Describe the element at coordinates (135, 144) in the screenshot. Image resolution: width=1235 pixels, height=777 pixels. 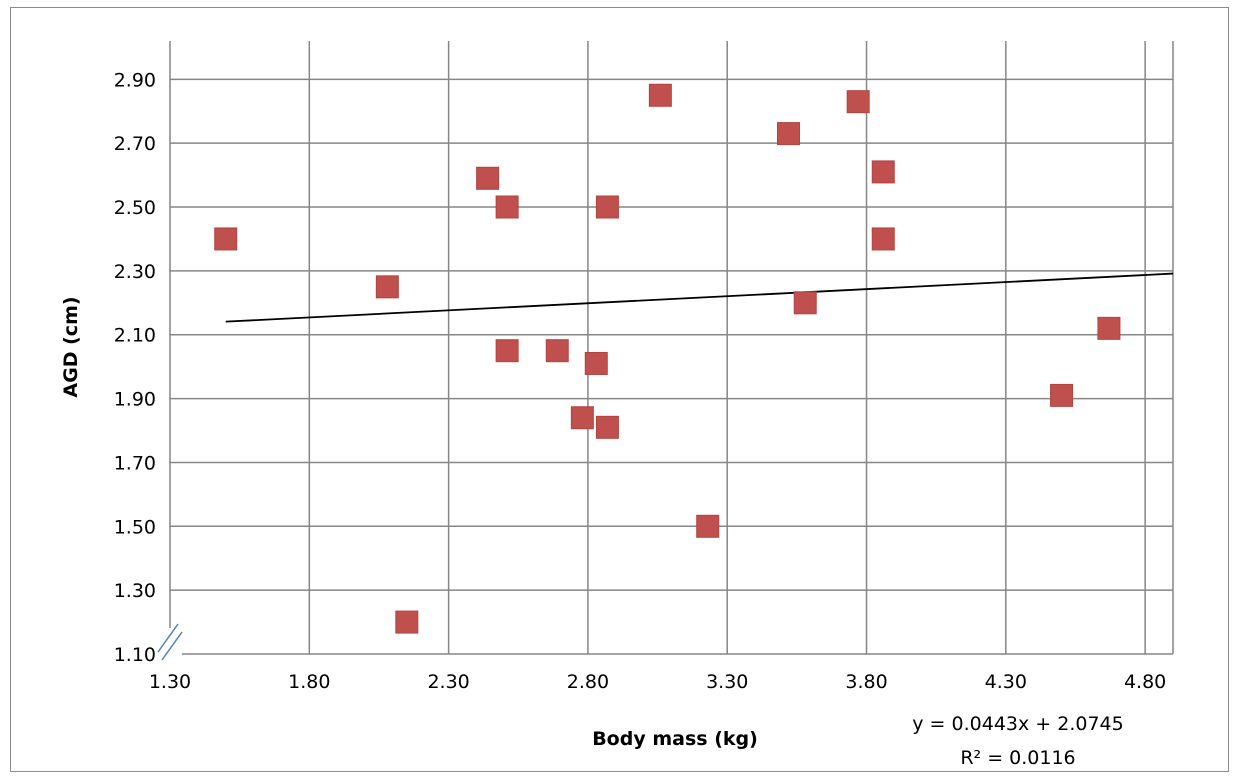
I see `y-tick-label: 2.70` at that location.